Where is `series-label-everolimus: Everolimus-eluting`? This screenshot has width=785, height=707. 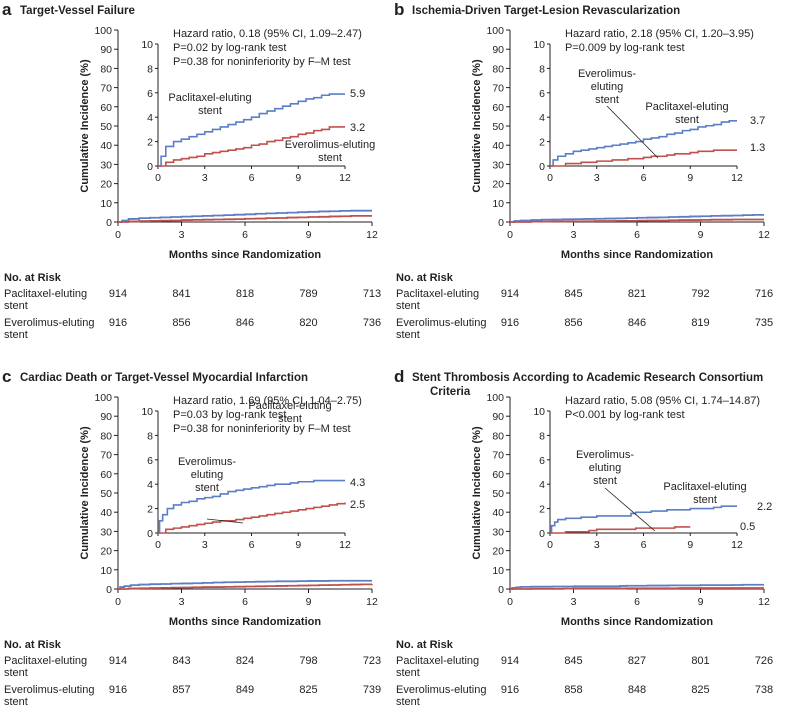 series-label-everolimus: Everolimus-eluting is located at coordinates (330, 145).